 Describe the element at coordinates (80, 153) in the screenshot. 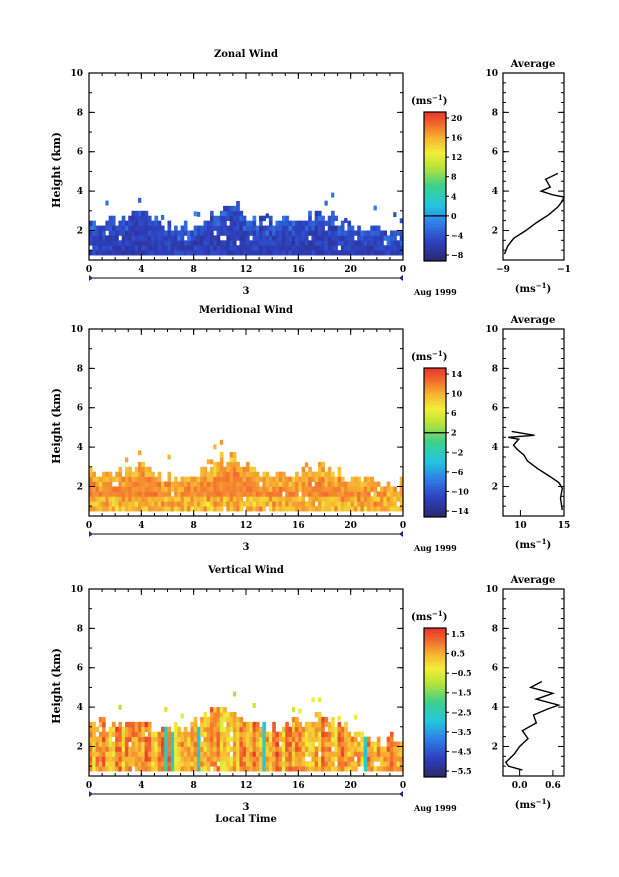

I see `y-tick-label: 6` at that location.